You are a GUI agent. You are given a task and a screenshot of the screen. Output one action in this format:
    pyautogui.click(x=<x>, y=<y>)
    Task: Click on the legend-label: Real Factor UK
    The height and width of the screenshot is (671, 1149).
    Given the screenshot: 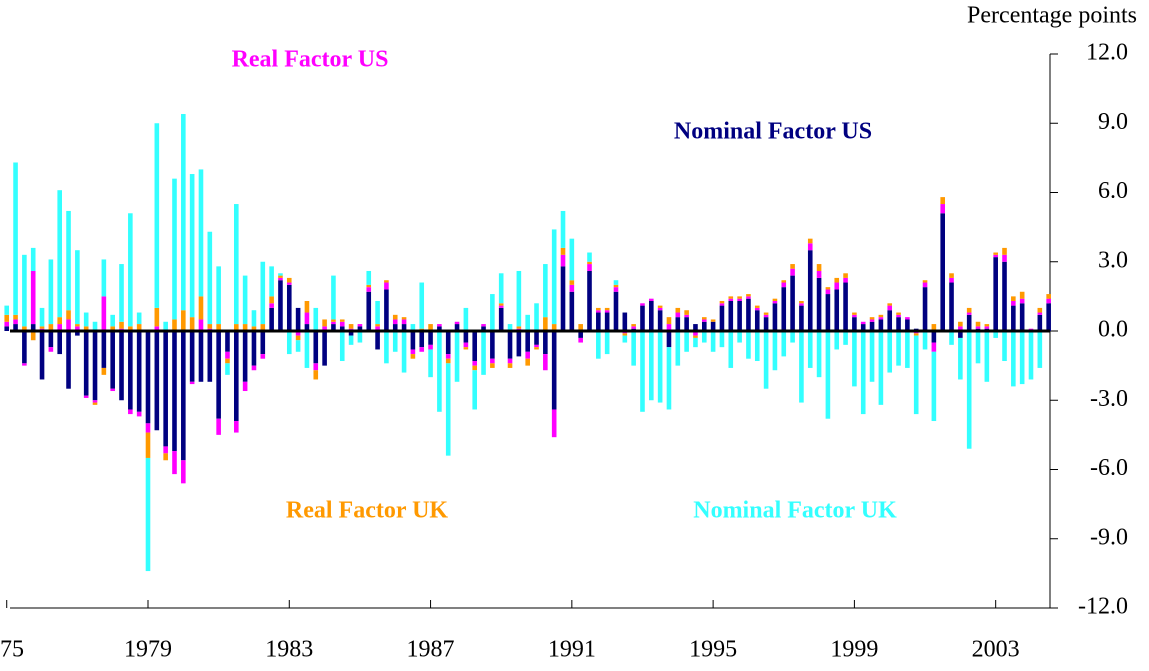 What is the action you would take?
    pyautogui.click(x=367, y=511)
    